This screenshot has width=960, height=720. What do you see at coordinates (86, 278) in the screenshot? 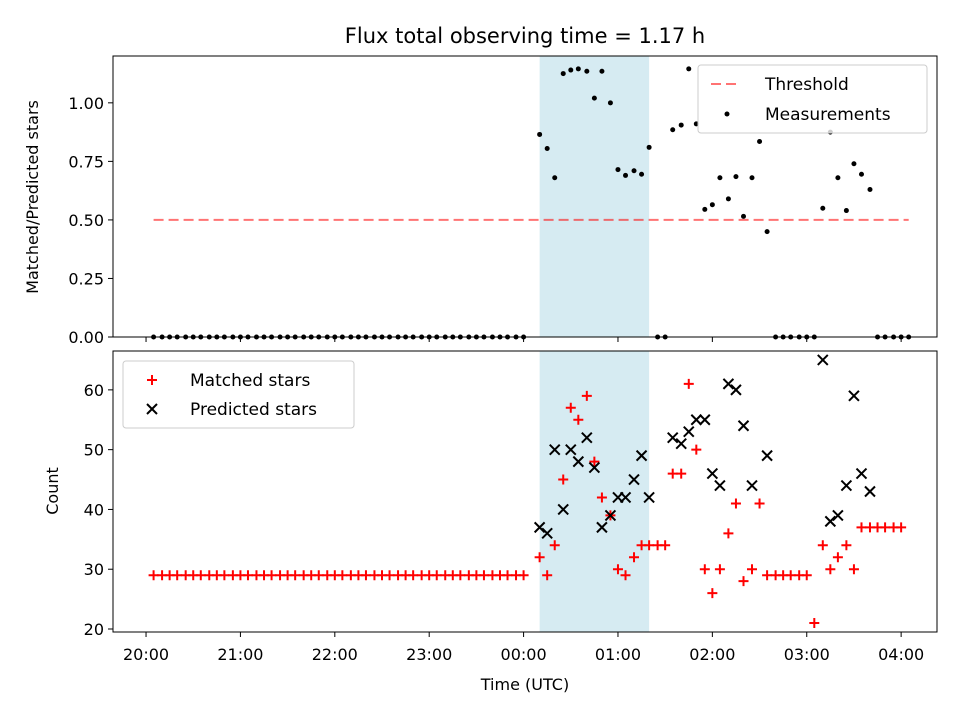
I see `top-y-tick-label: 0.25` at bounding box center [86, 278].